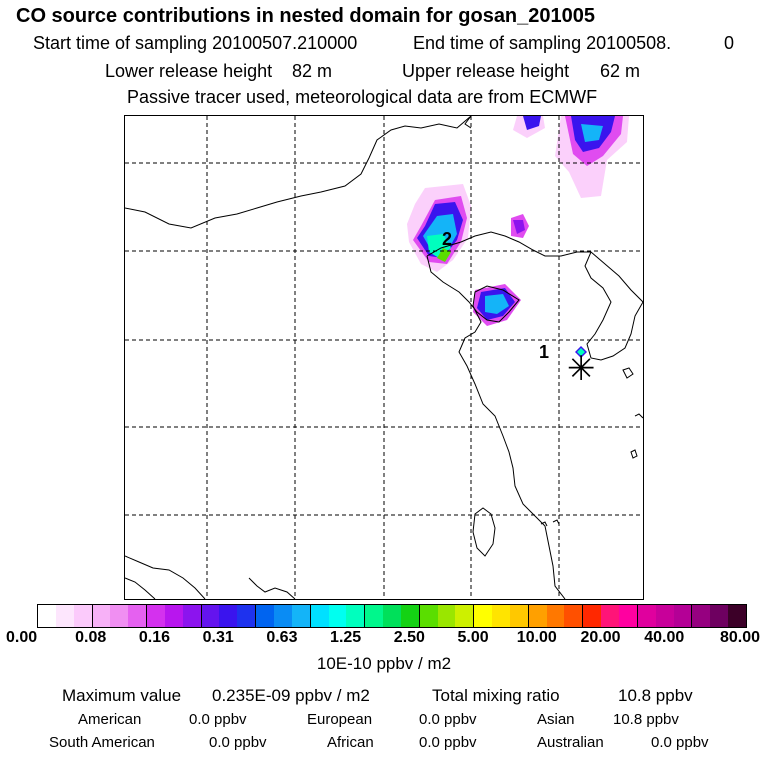  Describe the element at coordinates (282, 637) in the screenshot. I see `colorbar-tick-label: 0.63` at that location.